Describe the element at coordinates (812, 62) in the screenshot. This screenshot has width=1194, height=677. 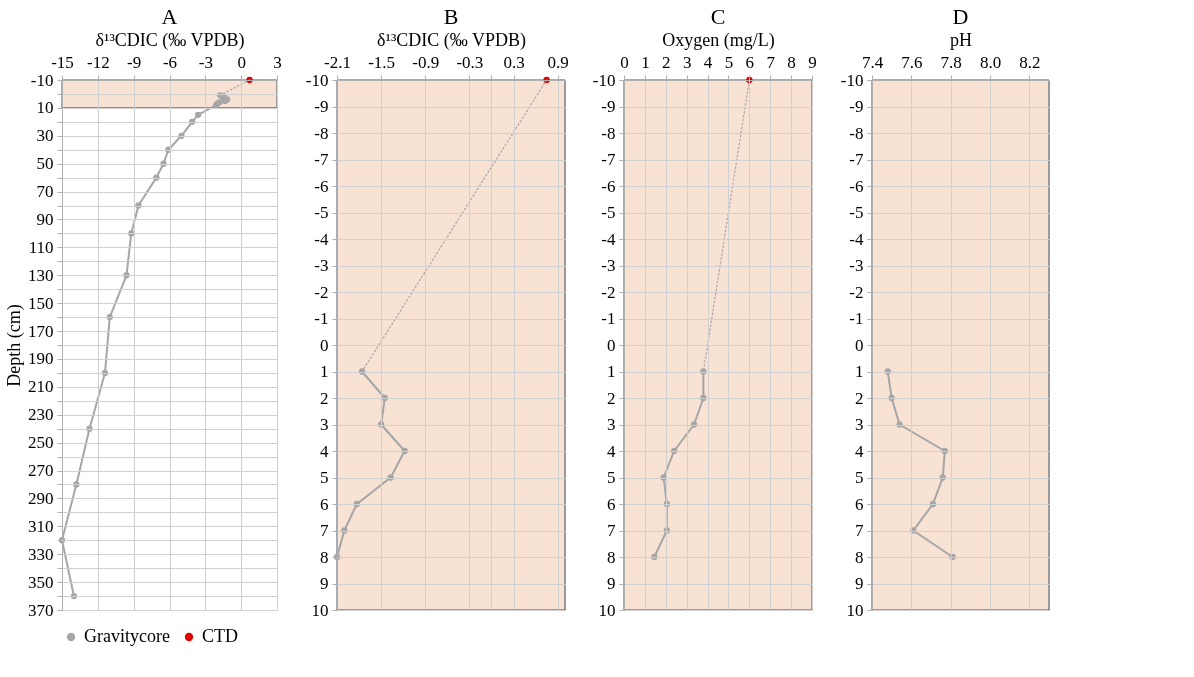
I see `x-tick-label: 9` at that location.